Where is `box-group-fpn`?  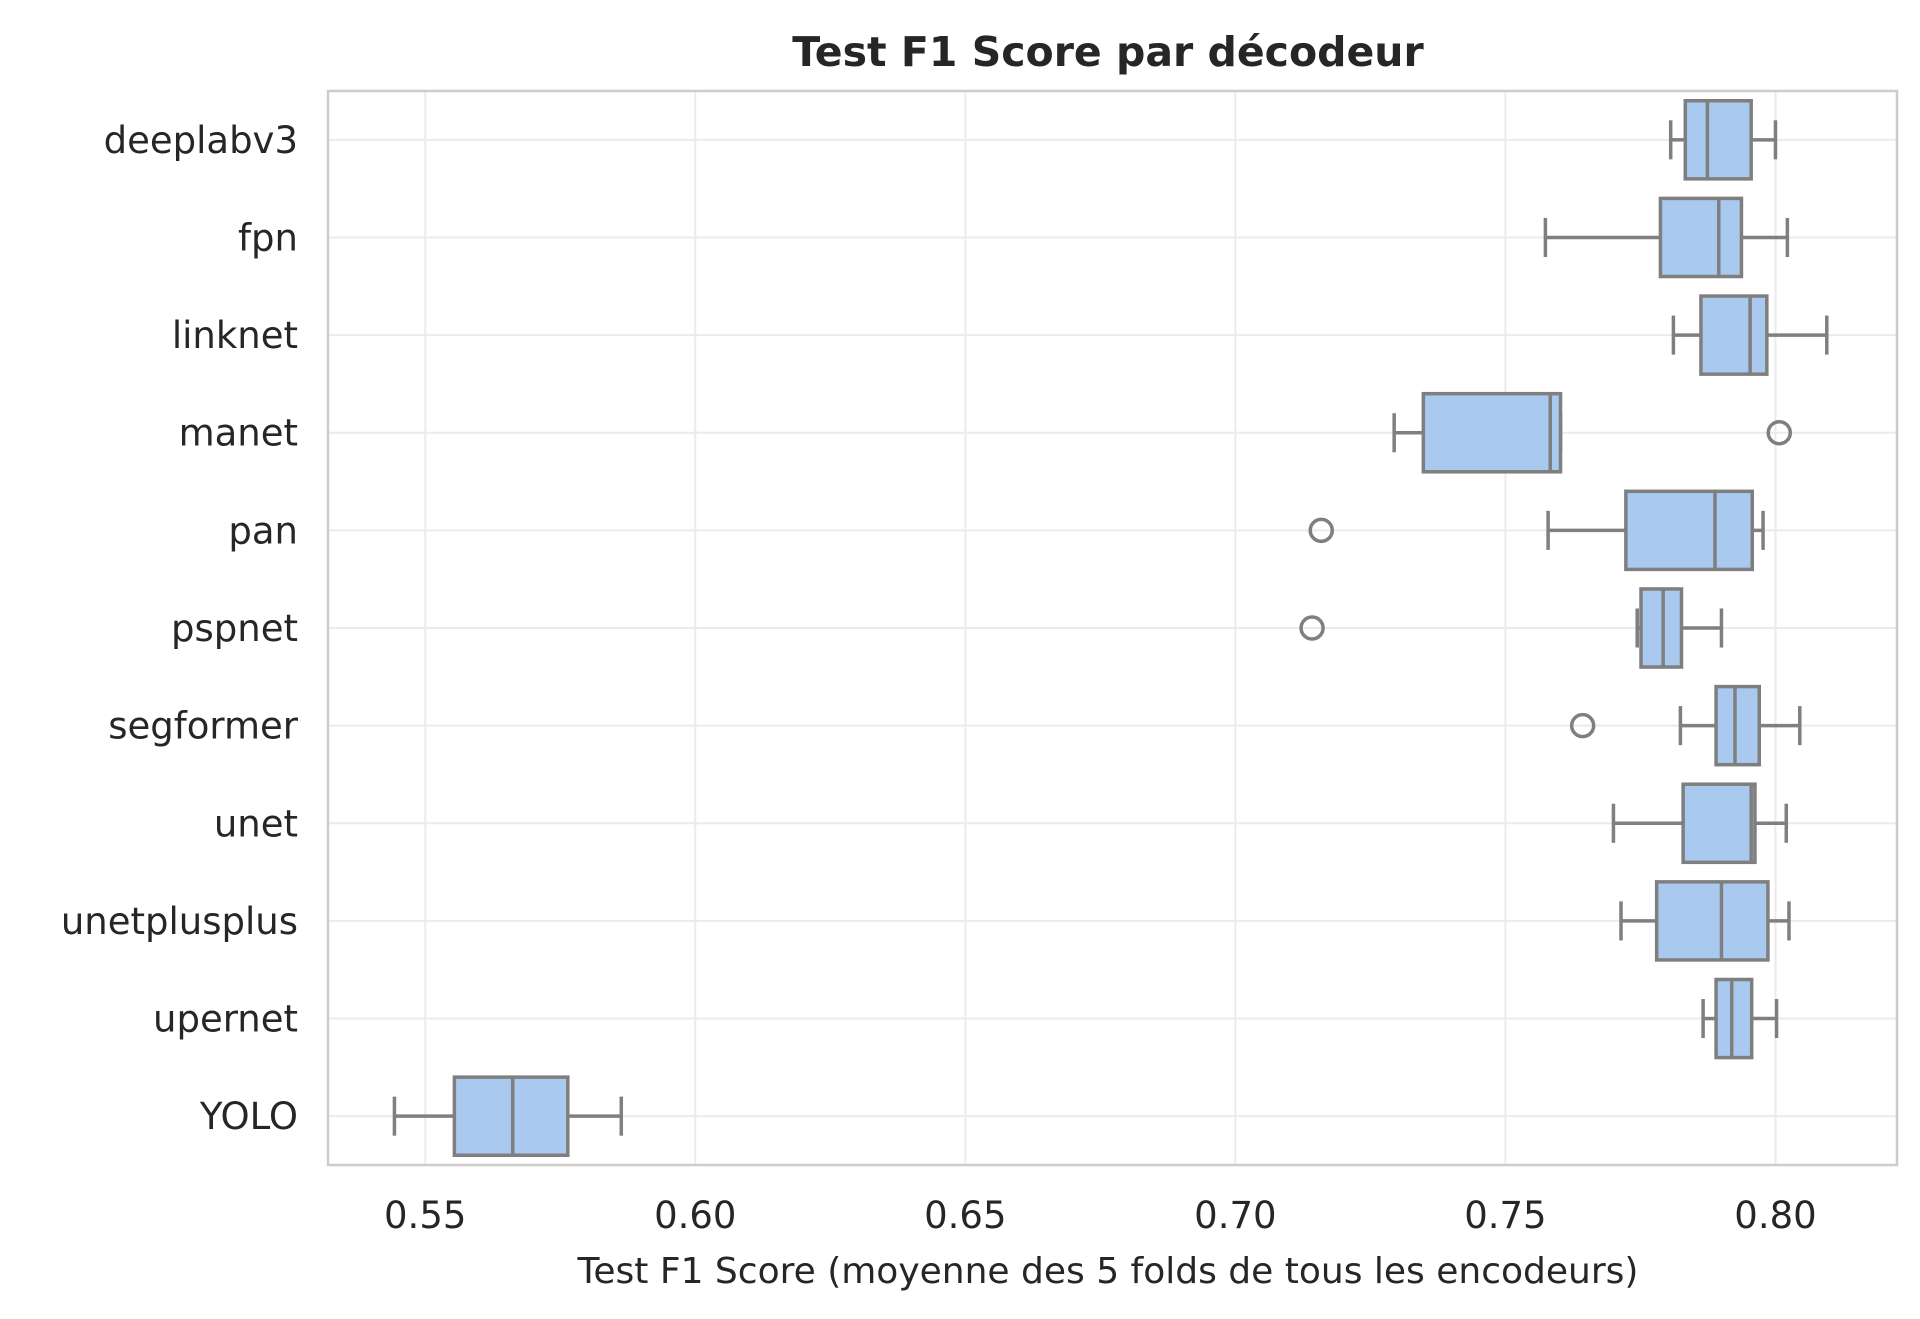 box-group-fpn is located at coordinates (1666, 237).